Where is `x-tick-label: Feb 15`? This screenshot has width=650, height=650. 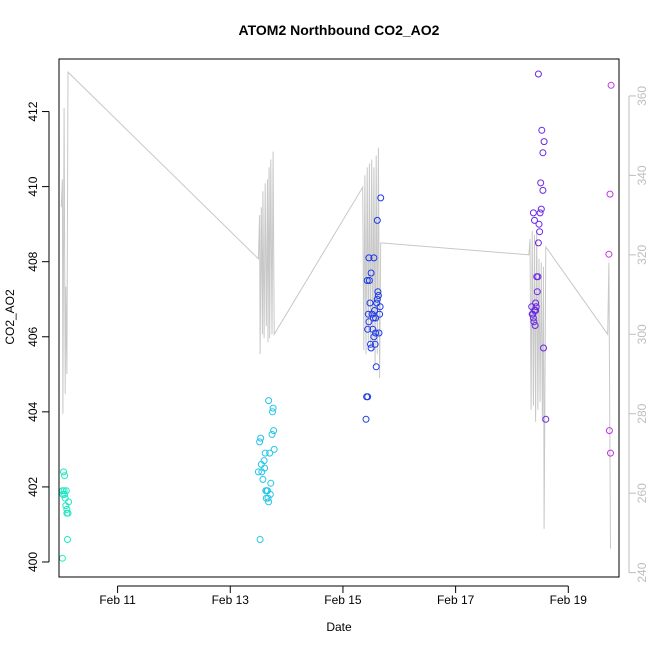 x-tick-label: Feb 15 is located at coordinates (343, 600).